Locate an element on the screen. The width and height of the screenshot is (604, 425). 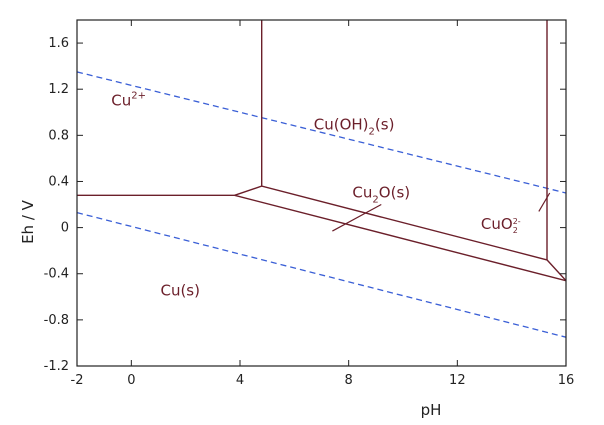
y-tick-label: 0.8 is located at coordinates (58, 135).